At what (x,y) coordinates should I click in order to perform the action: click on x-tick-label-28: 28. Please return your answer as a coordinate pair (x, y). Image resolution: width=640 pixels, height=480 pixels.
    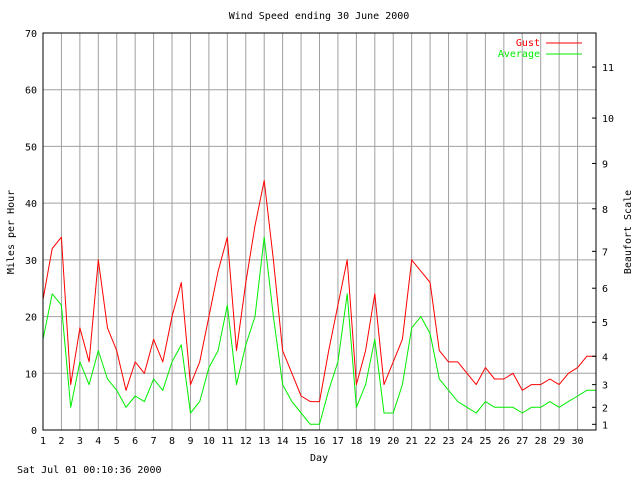
    Looking at the image, I should click on (541, 441).